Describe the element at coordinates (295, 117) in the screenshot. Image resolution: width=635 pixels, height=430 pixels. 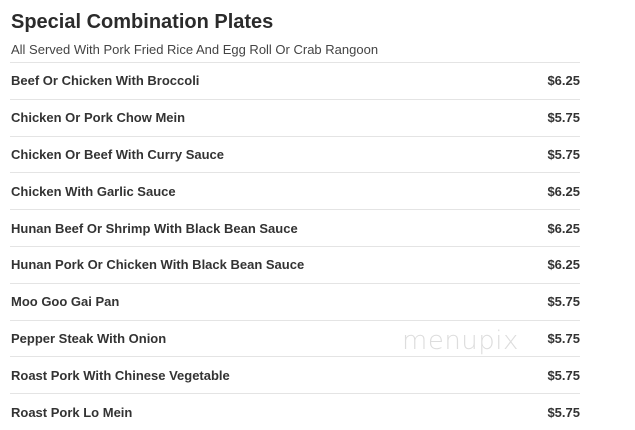
I see `menu-item: Chicken Or Pork Chow Mein $5.75` at that location.